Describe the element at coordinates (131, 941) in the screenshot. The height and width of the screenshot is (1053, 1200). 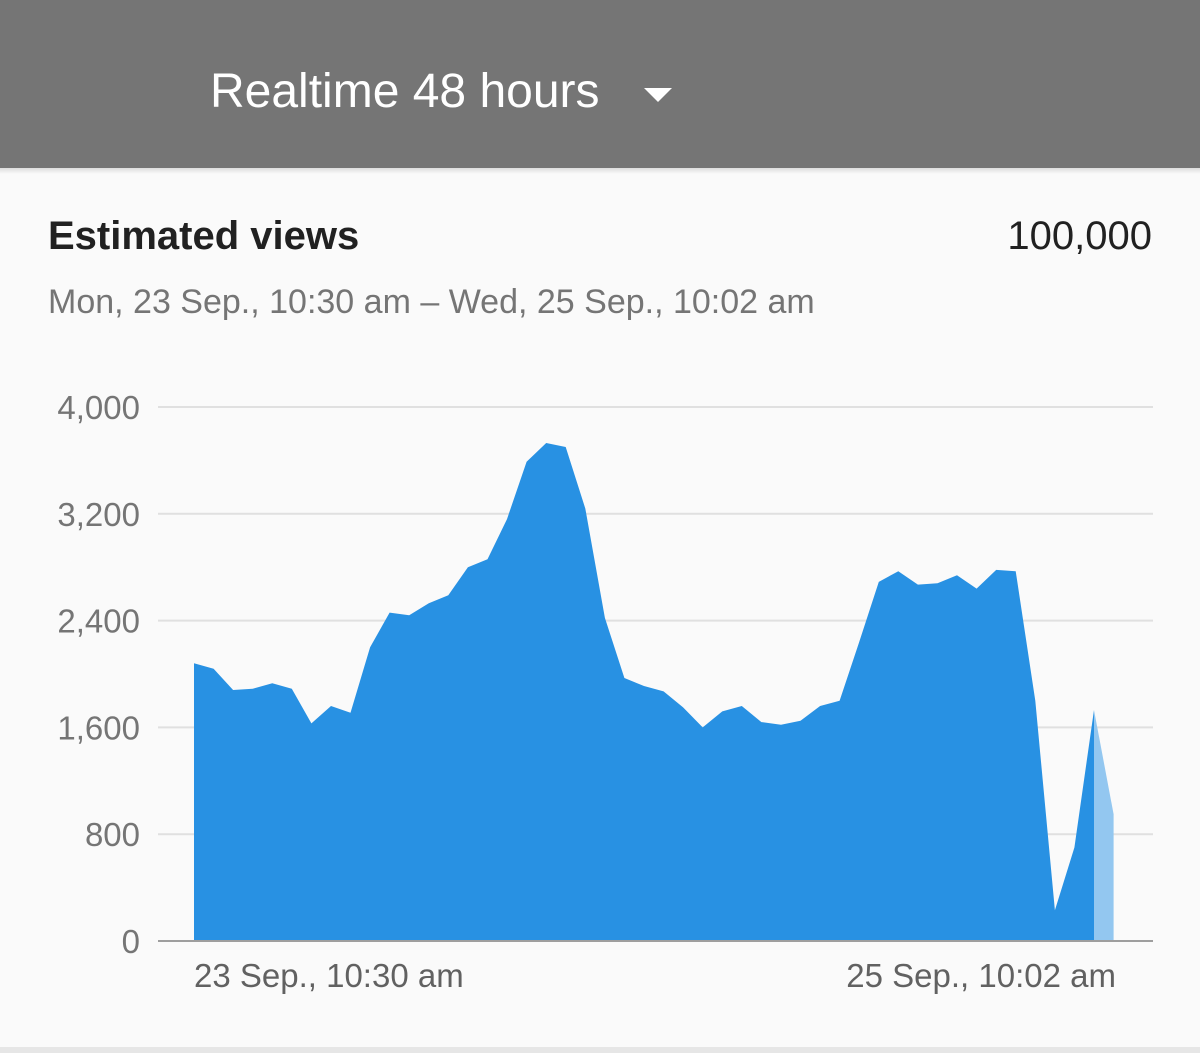
I see `y-tick-label: 0` at that location.